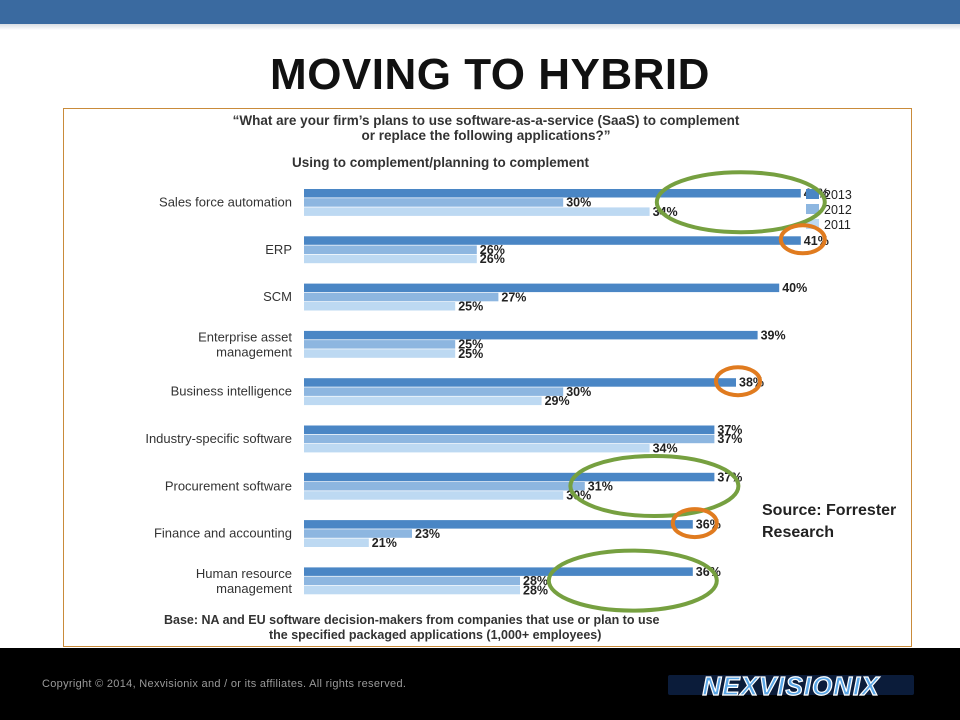  I want to click on category-label-business-intelligence: Business intelligence, so click(231, 391).